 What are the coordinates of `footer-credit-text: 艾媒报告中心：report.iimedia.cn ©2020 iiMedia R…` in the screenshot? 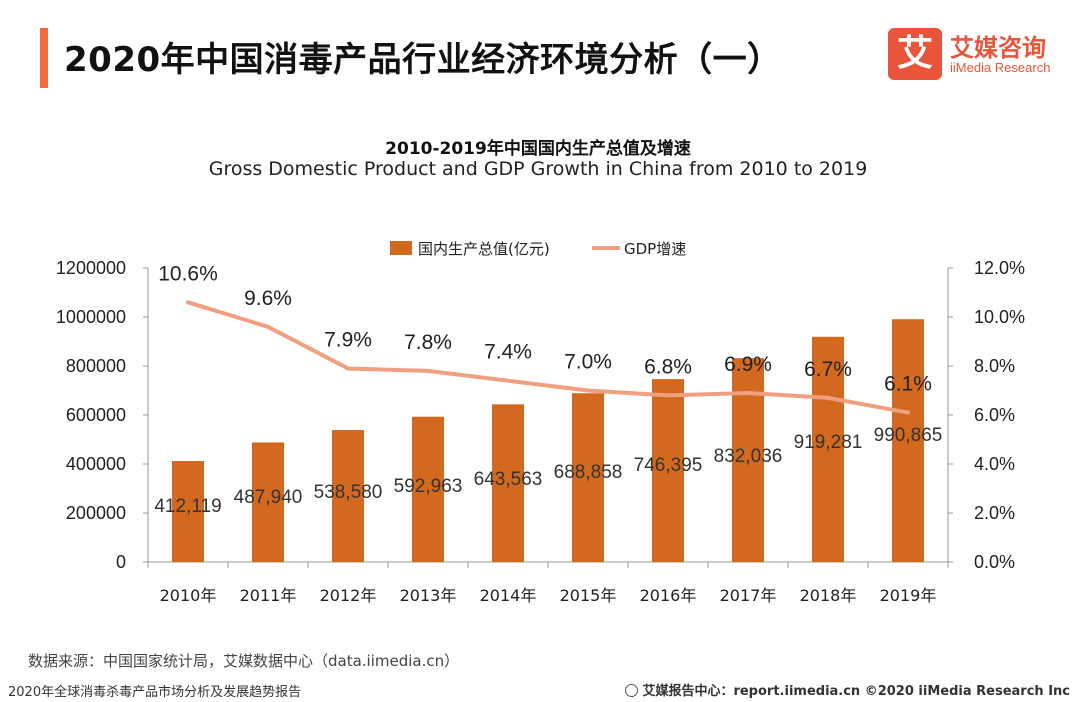 It's located at (856, 691).